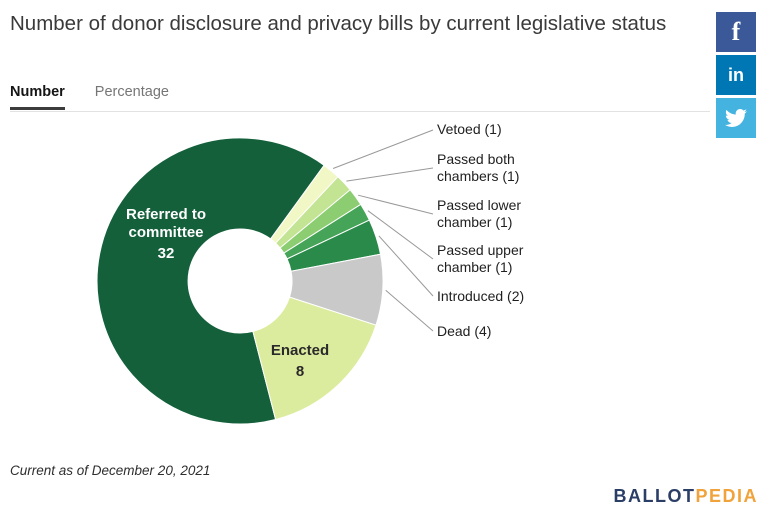  Describe the element at coordinates (406, 266) in the screenshot. I see `leader-line-introduced` at that location.